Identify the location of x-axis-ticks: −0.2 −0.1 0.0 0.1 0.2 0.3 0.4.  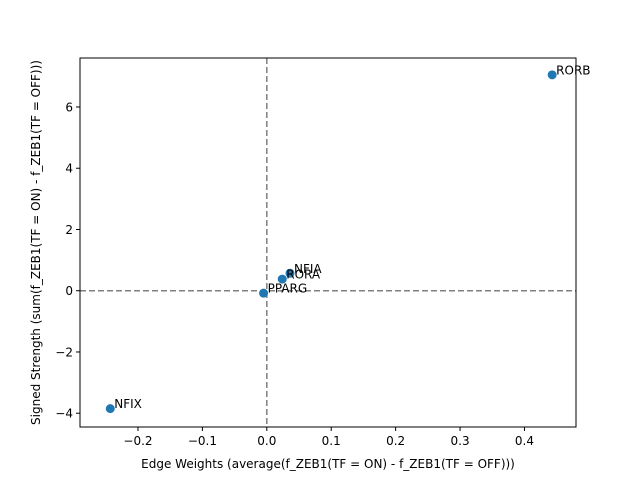
(328, 437).